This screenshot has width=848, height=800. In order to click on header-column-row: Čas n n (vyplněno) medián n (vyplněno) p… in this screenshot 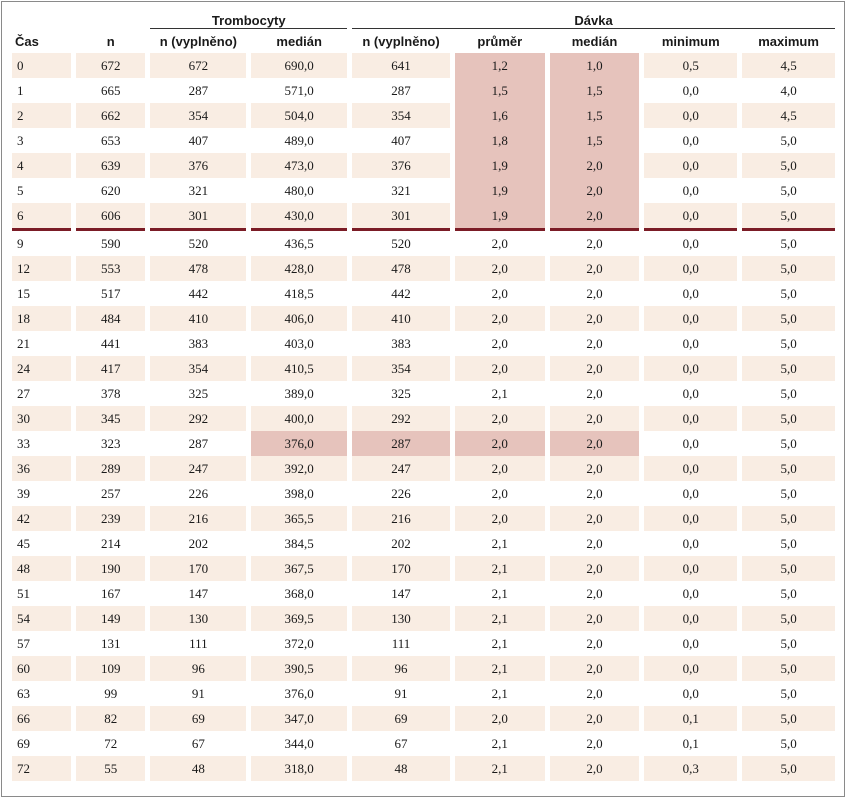, I will do `click(423, 41)`.